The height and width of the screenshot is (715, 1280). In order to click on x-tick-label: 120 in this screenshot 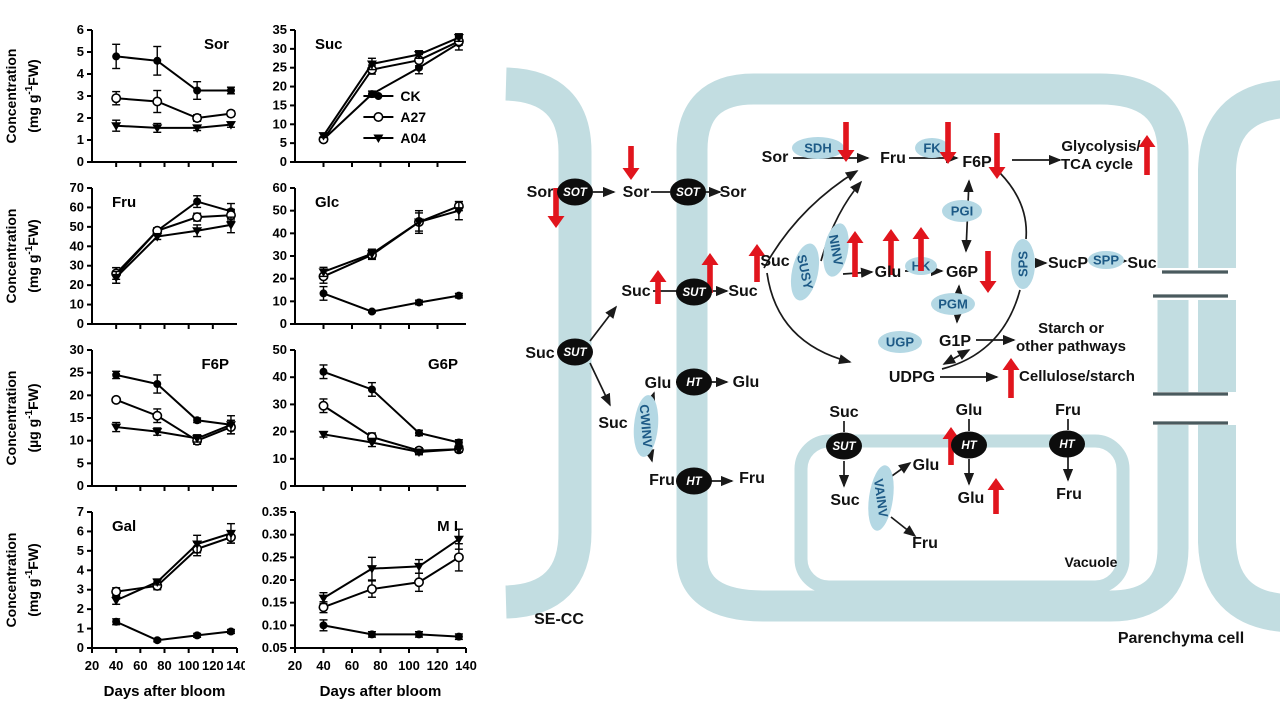, I will do `click(213, 665)`.